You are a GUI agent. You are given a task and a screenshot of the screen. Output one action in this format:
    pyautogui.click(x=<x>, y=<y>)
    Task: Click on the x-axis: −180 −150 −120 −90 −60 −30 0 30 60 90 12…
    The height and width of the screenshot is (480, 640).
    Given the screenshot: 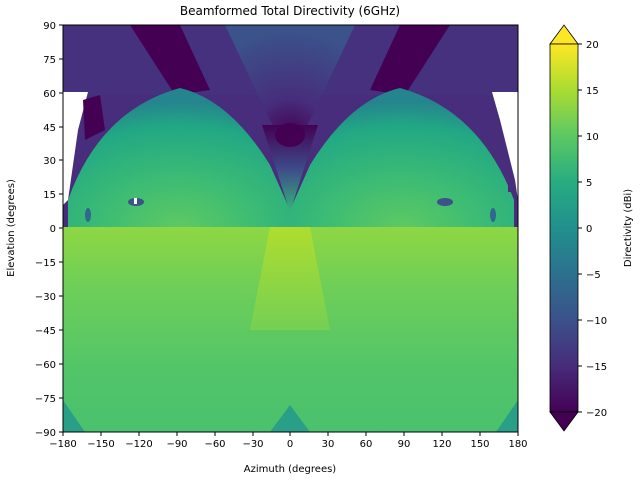 What is the action you would take?
    pyautogui.click(x=288, y=441)
    